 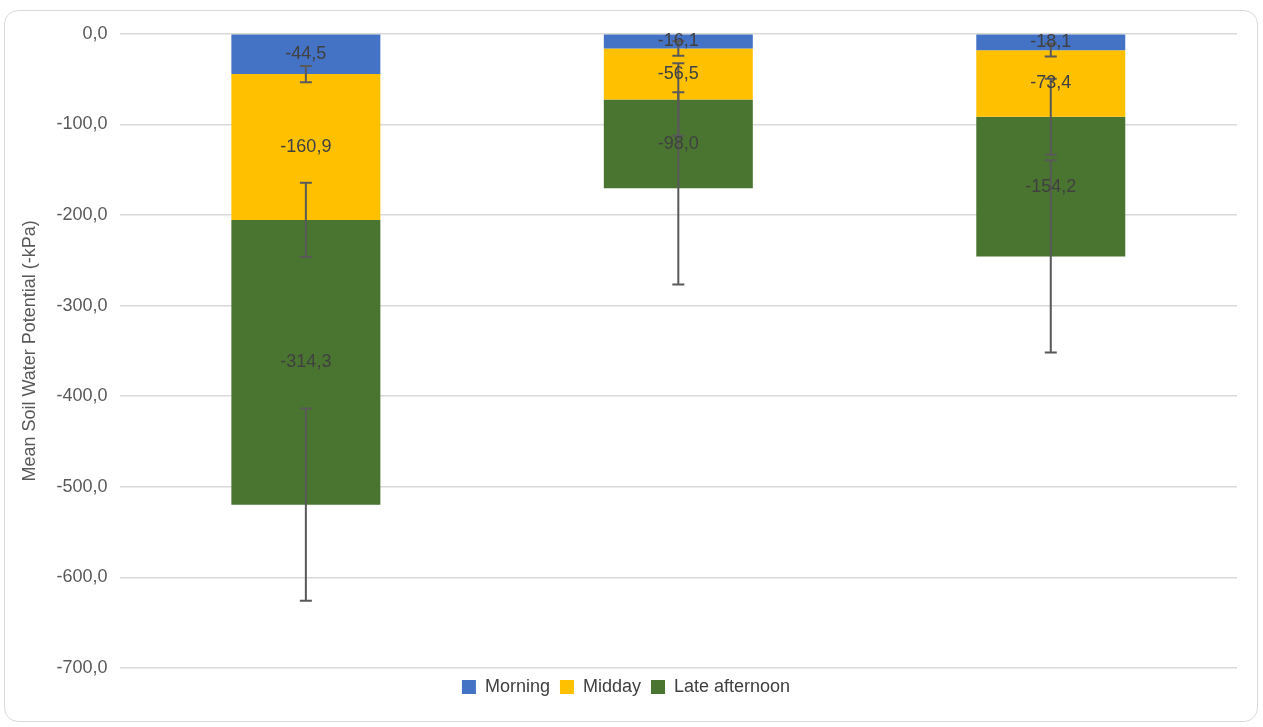 I want to click on text: -18,1, so click(x=1051, y=41).